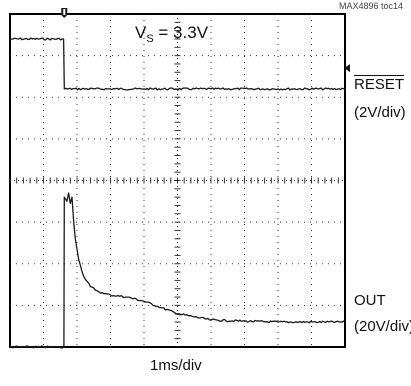  I want to click on out-channel-name: OUT, so click(370, 300).